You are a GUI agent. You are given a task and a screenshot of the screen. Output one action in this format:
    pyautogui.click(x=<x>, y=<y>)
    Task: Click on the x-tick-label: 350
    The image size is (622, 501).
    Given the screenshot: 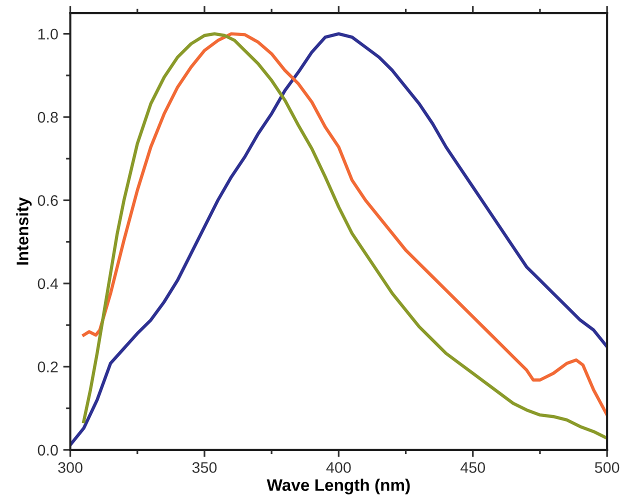 What is the action you would take?
    pyautogui.click(x=204, y=467)
    